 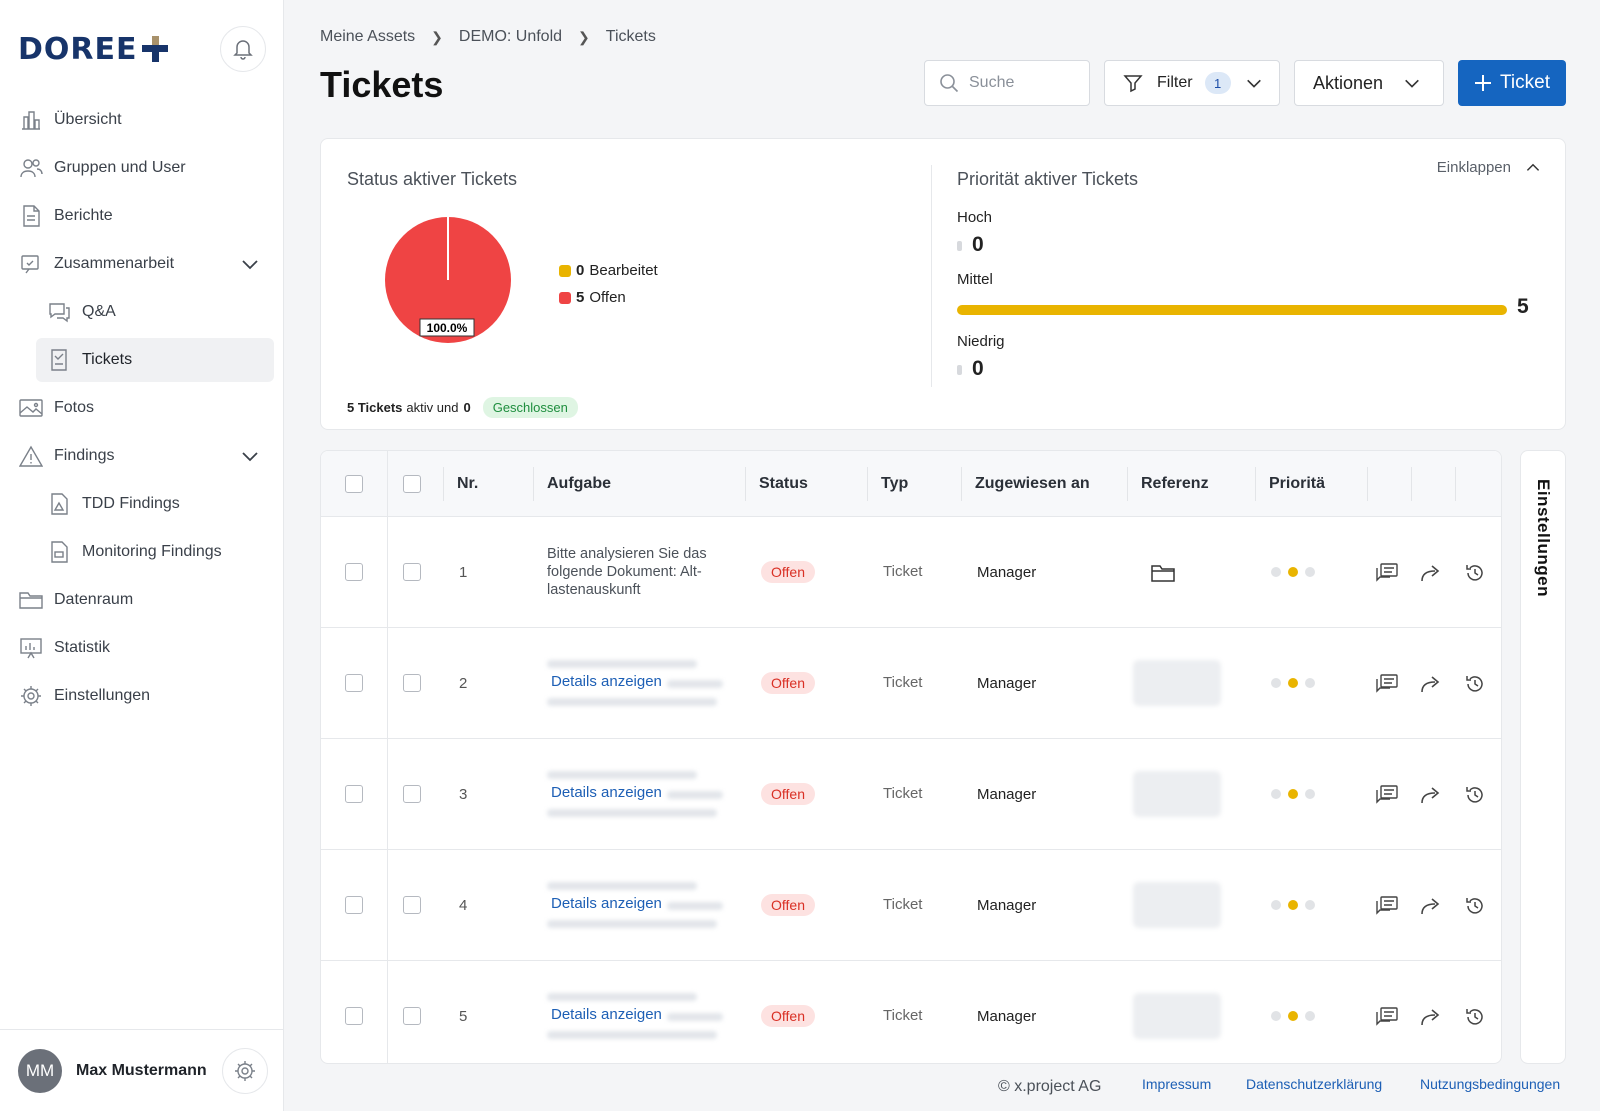 What do you see at coordinates (510, 36) in the screenshot?
I see `breadcrumb-item: DEMO: Unfold` at bounding box center [510, 36].